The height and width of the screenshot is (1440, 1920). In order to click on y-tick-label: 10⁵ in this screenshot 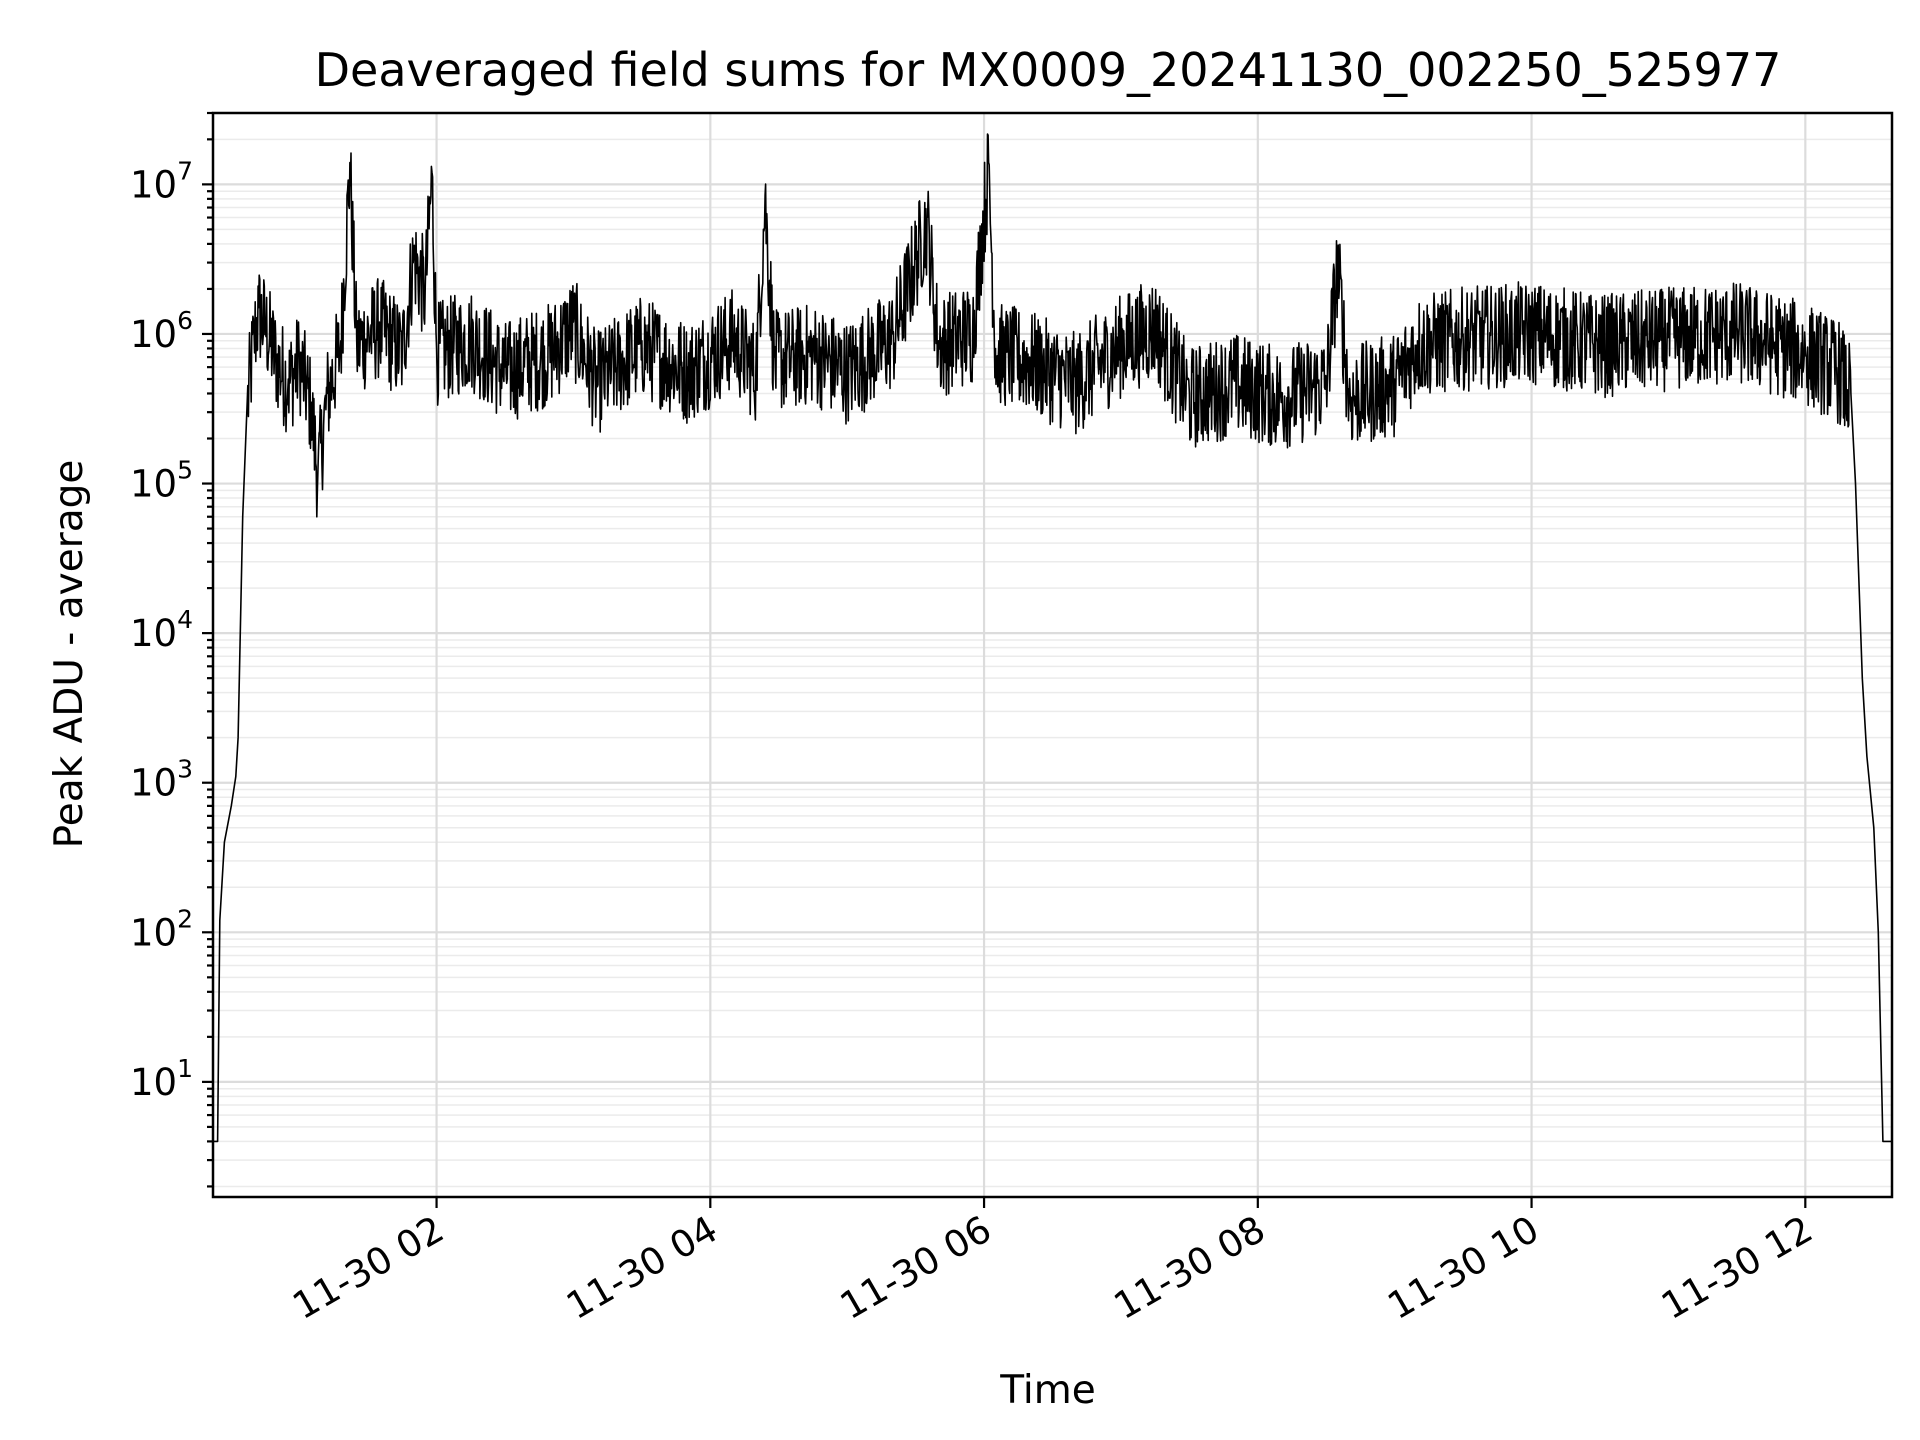, I will do `click(161, 481)`.